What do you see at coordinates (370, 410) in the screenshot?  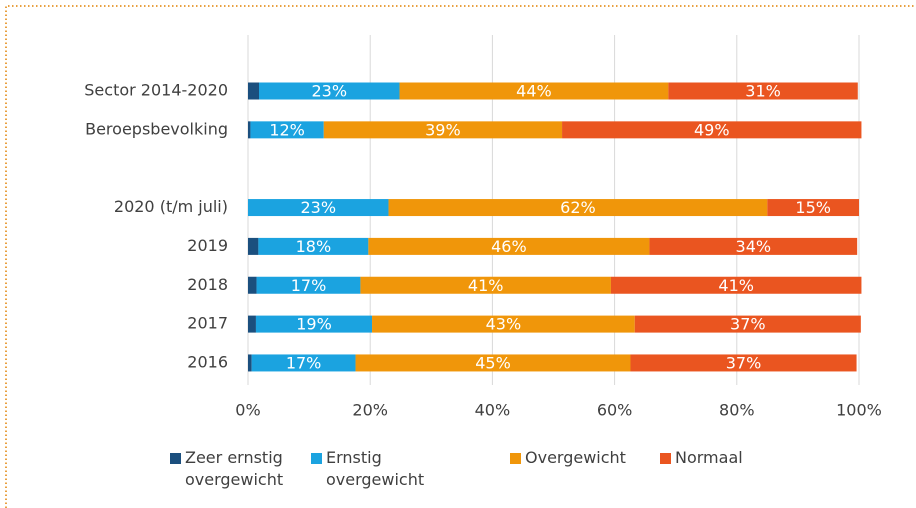 I see `x-tick-label: 20%` at bounding box center [370, 410].